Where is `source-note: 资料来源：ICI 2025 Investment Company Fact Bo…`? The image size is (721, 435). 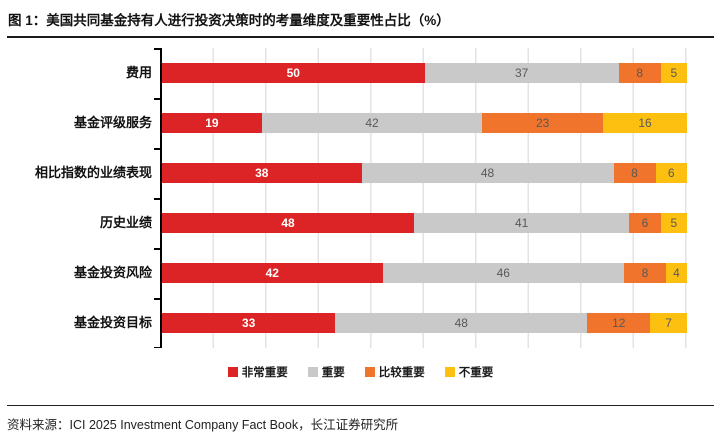 source-note: 资料来源：ICI 2025 Investment Company Fact Bo… is located at coordinates (203, 425).